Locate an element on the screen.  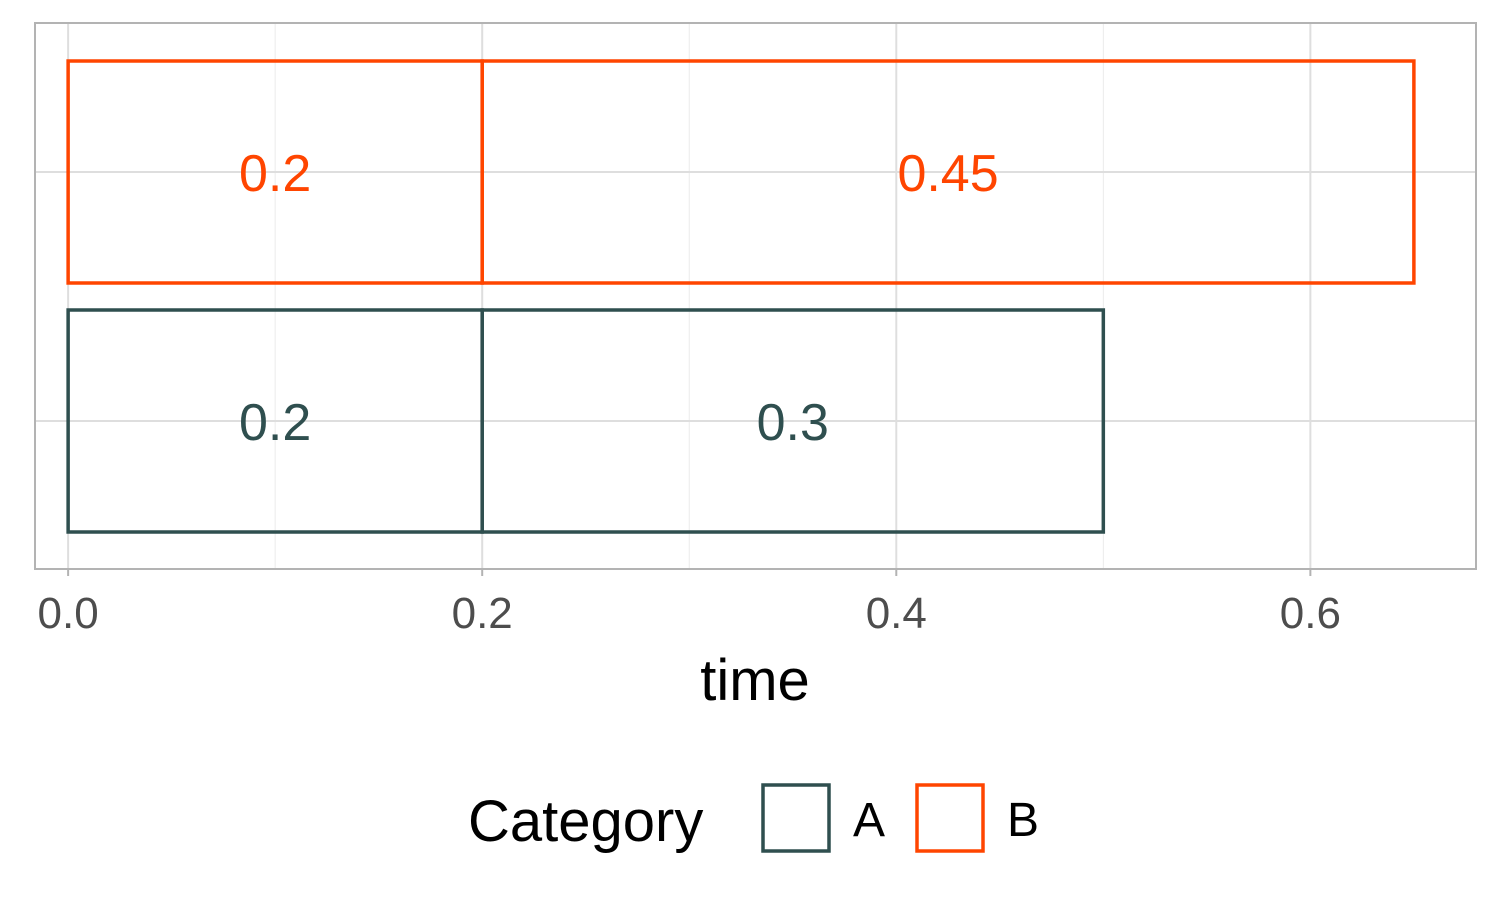
bar-segment-label: 0.45 is located at coordinates (947, 174).